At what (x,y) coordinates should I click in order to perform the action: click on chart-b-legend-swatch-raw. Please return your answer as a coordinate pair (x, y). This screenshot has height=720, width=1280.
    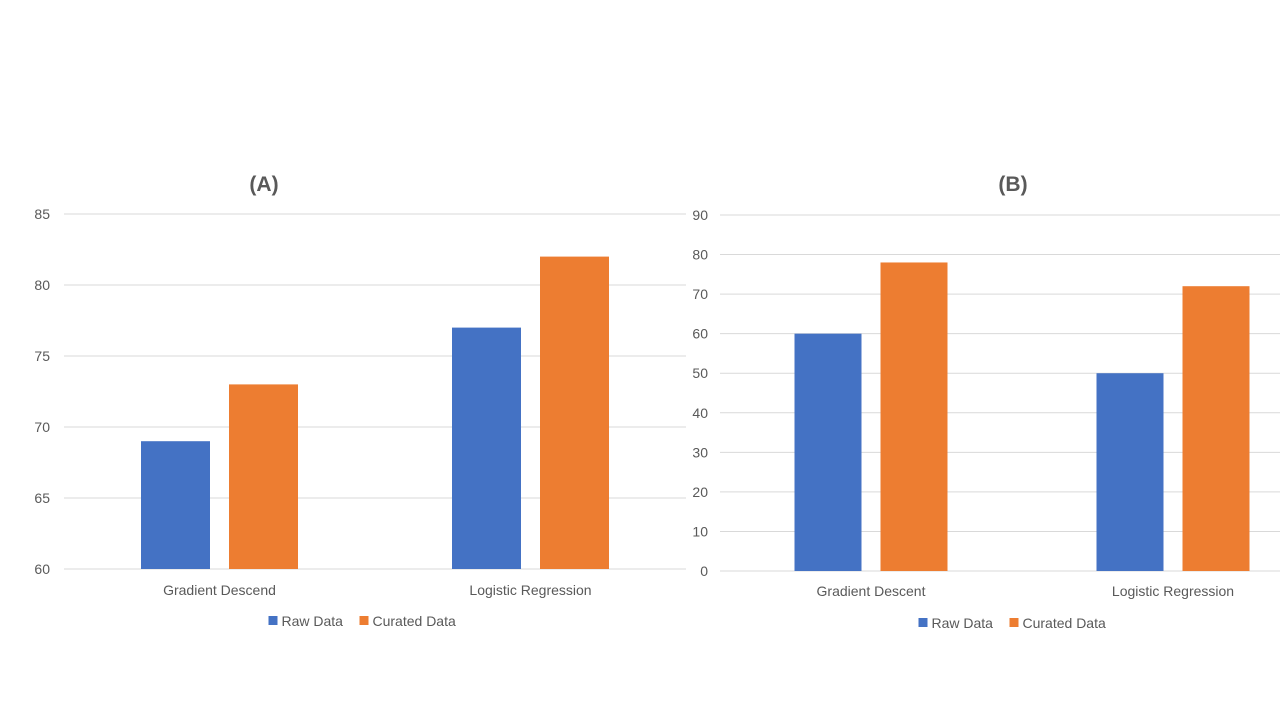
    Looking at the image, I should click on (923, 622).